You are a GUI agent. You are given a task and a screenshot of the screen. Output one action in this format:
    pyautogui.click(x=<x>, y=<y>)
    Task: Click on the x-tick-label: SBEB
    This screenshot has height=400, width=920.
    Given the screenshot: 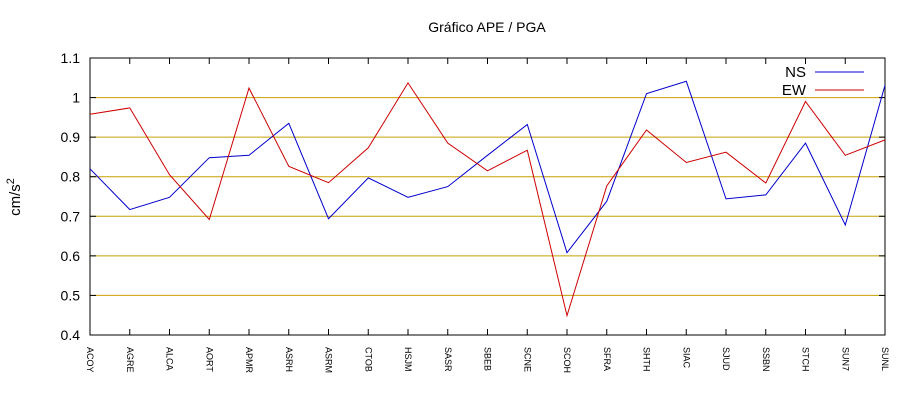 What is the action you would take?
    pyautogui.click(x=488, y=359)
    